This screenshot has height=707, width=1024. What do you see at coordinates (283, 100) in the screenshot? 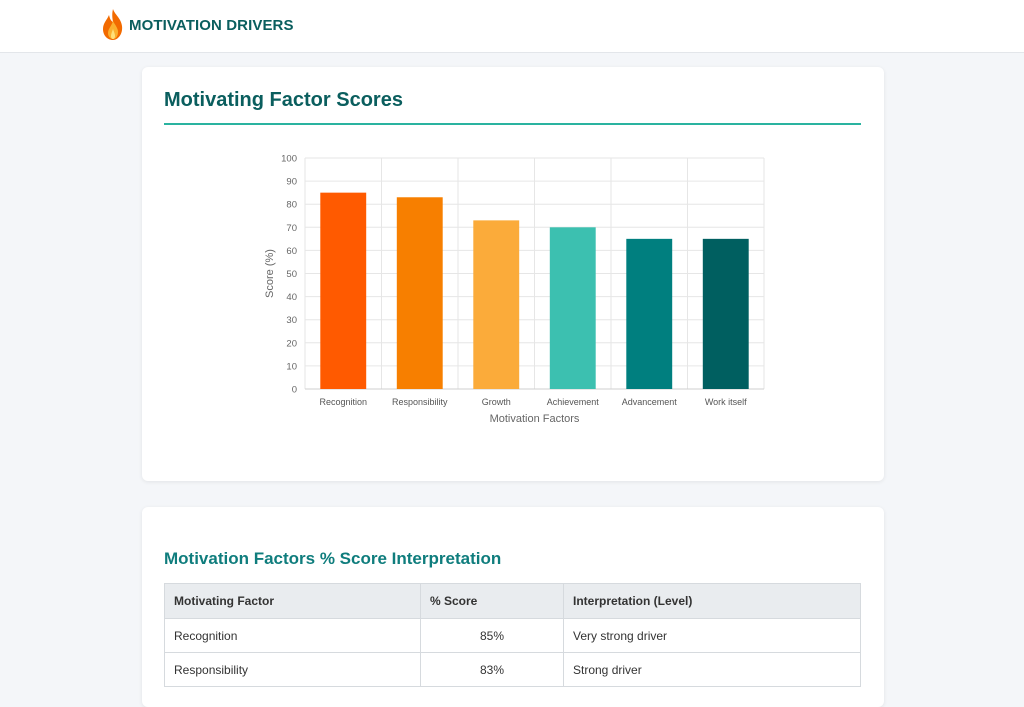
I see `chart-card-title: Motivating Factor Scores` at bounding box center [283, 100].